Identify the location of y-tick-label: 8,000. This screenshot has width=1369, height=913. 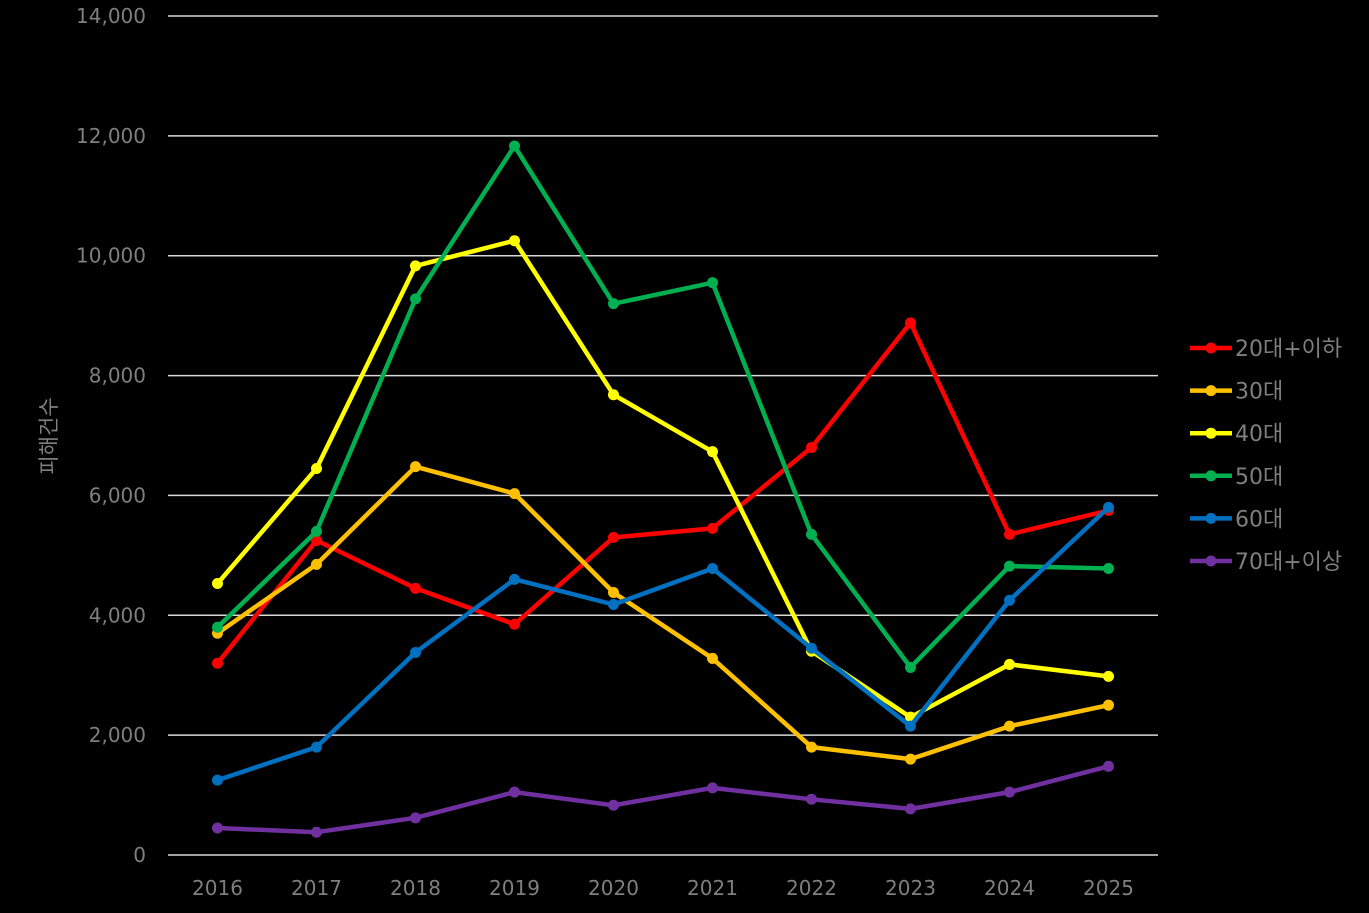
(117, 376).